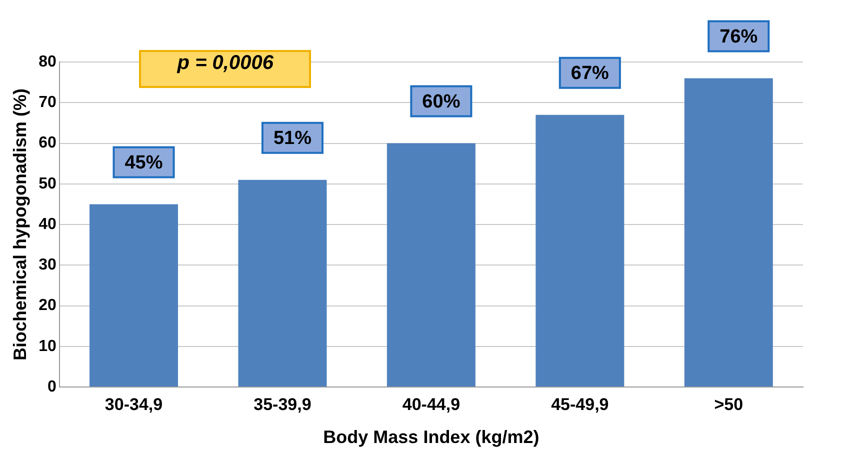  What do you see at coordinates (143, 163) in the screenshot?
I see `data-label: 45%` at bounding box center [143, 163].